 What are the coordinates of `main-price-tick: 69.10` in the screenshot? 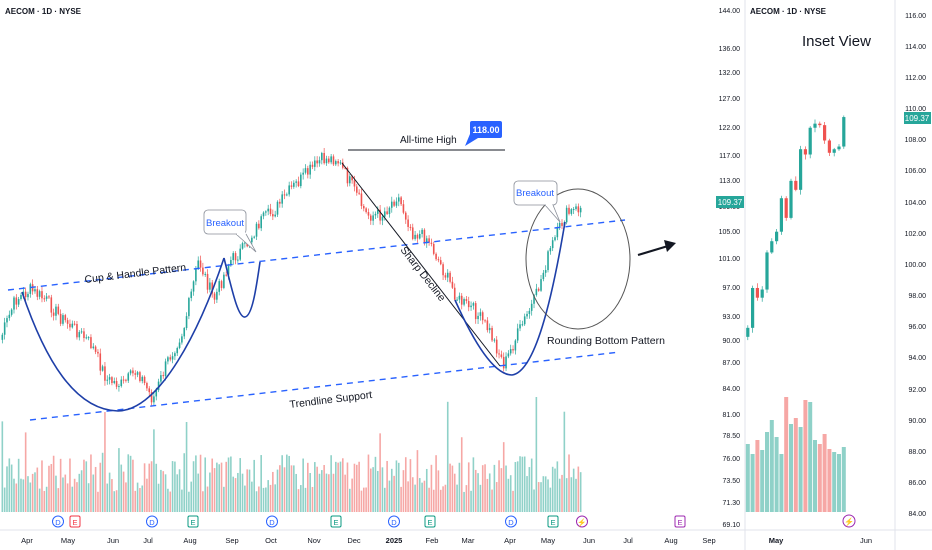 It's located at (731, 525).